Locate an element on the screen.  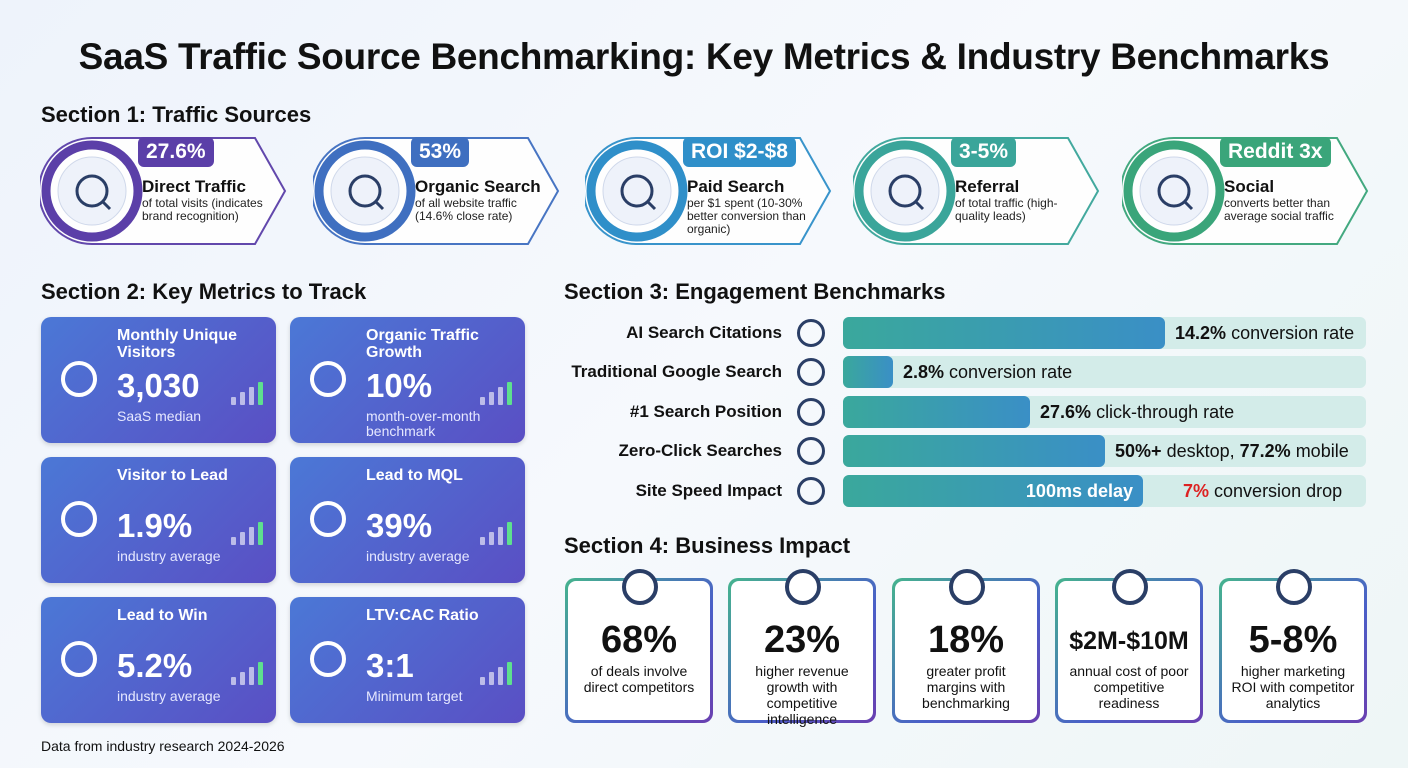
metric-card: Monthly Unique Visitors 3,030 SaaS median is located at coordinates (158, 380).